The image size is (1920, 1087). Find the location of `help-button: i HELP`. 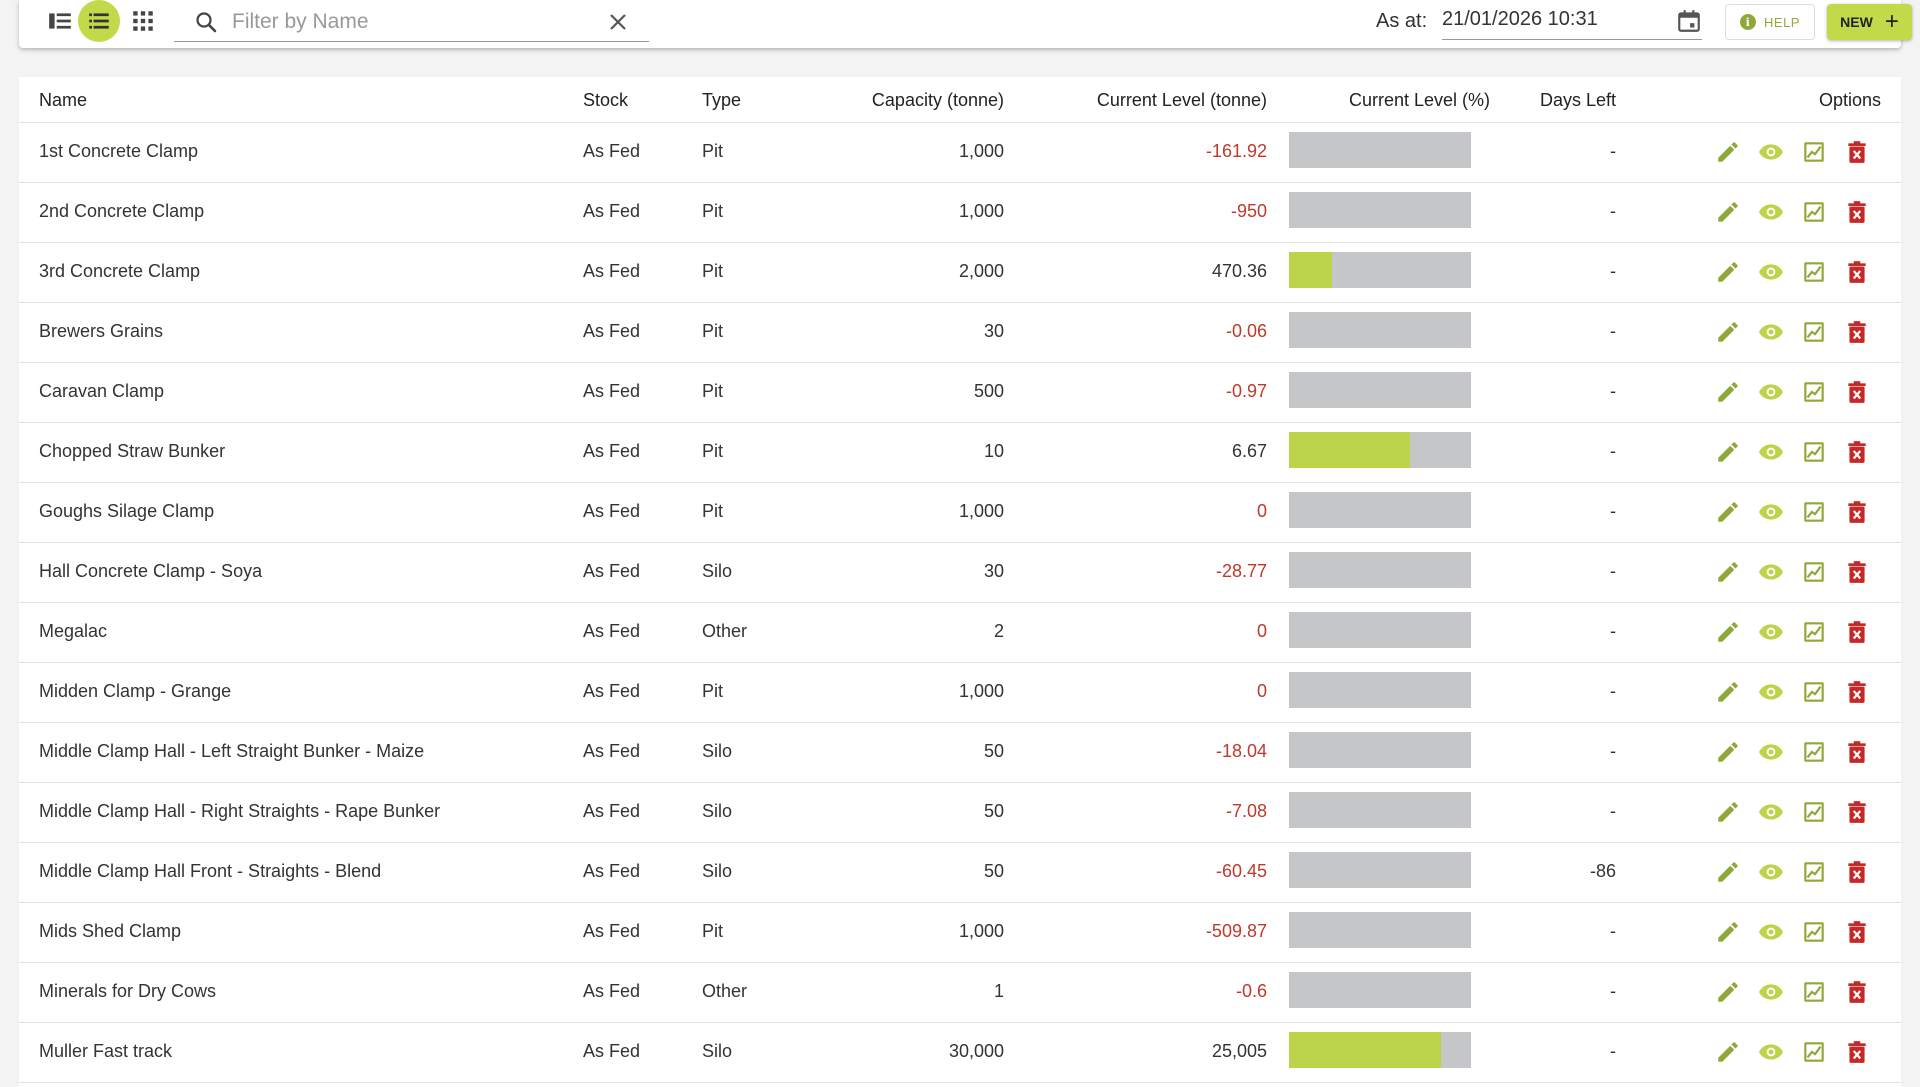

help-button: i HELP is located at coordinates (1770, 22).